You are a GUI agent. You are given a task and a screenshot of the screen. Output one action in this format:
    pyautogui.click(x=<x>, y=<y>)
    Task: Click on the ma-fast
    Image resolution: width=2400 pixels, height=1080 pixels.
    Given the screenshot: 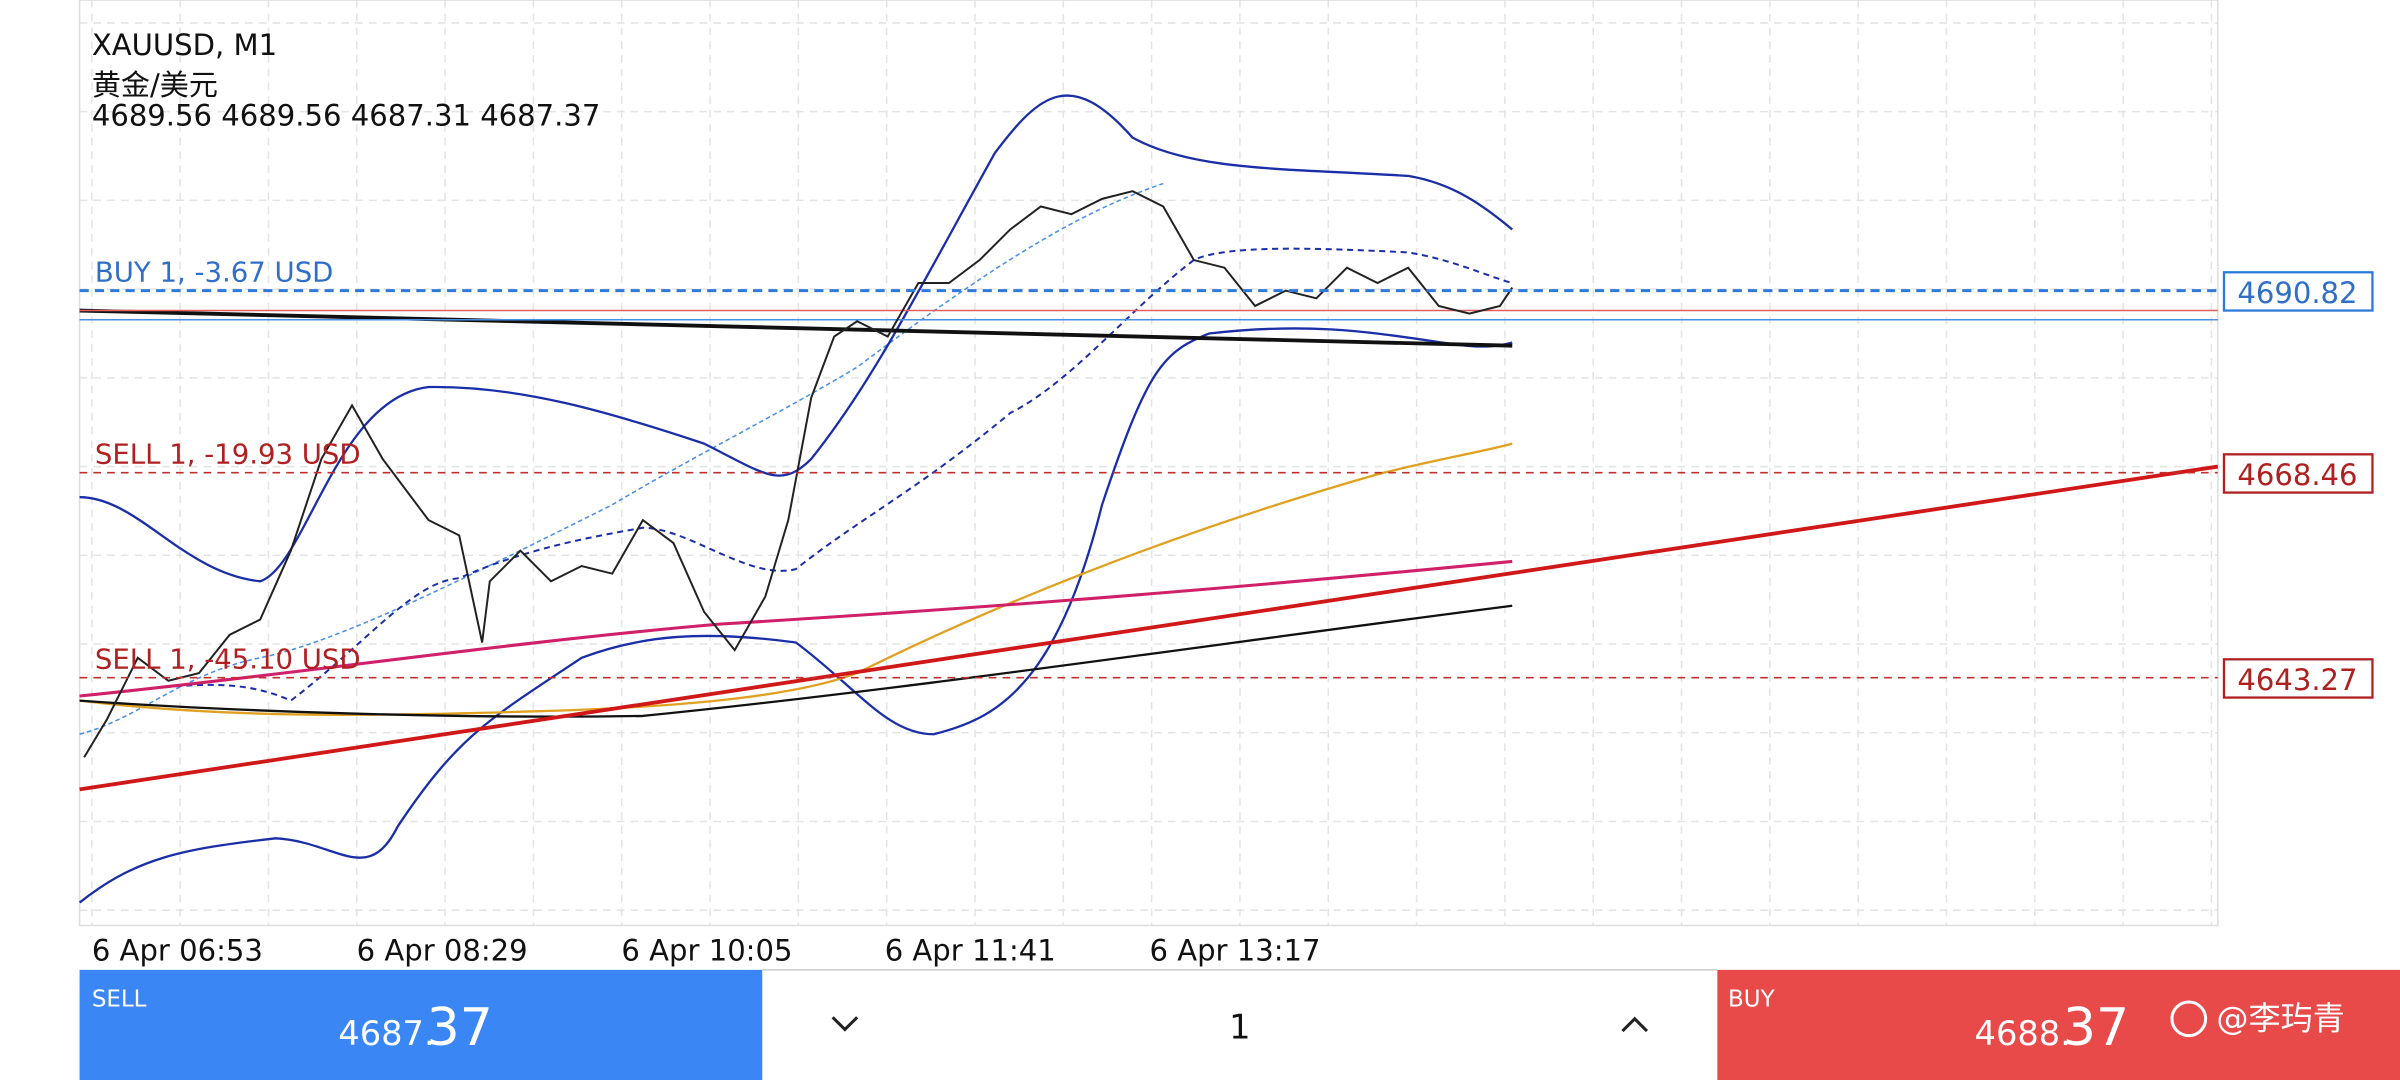 What is the action you would take?
    pyautogui.click(x=796, y=661)
    